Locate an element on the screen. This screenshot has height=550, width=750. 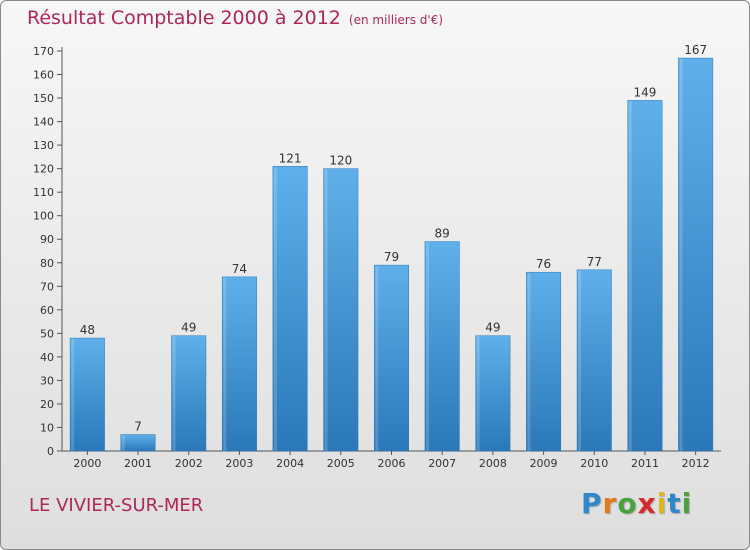
data-label: 77 is located at coordinates (594, 262).